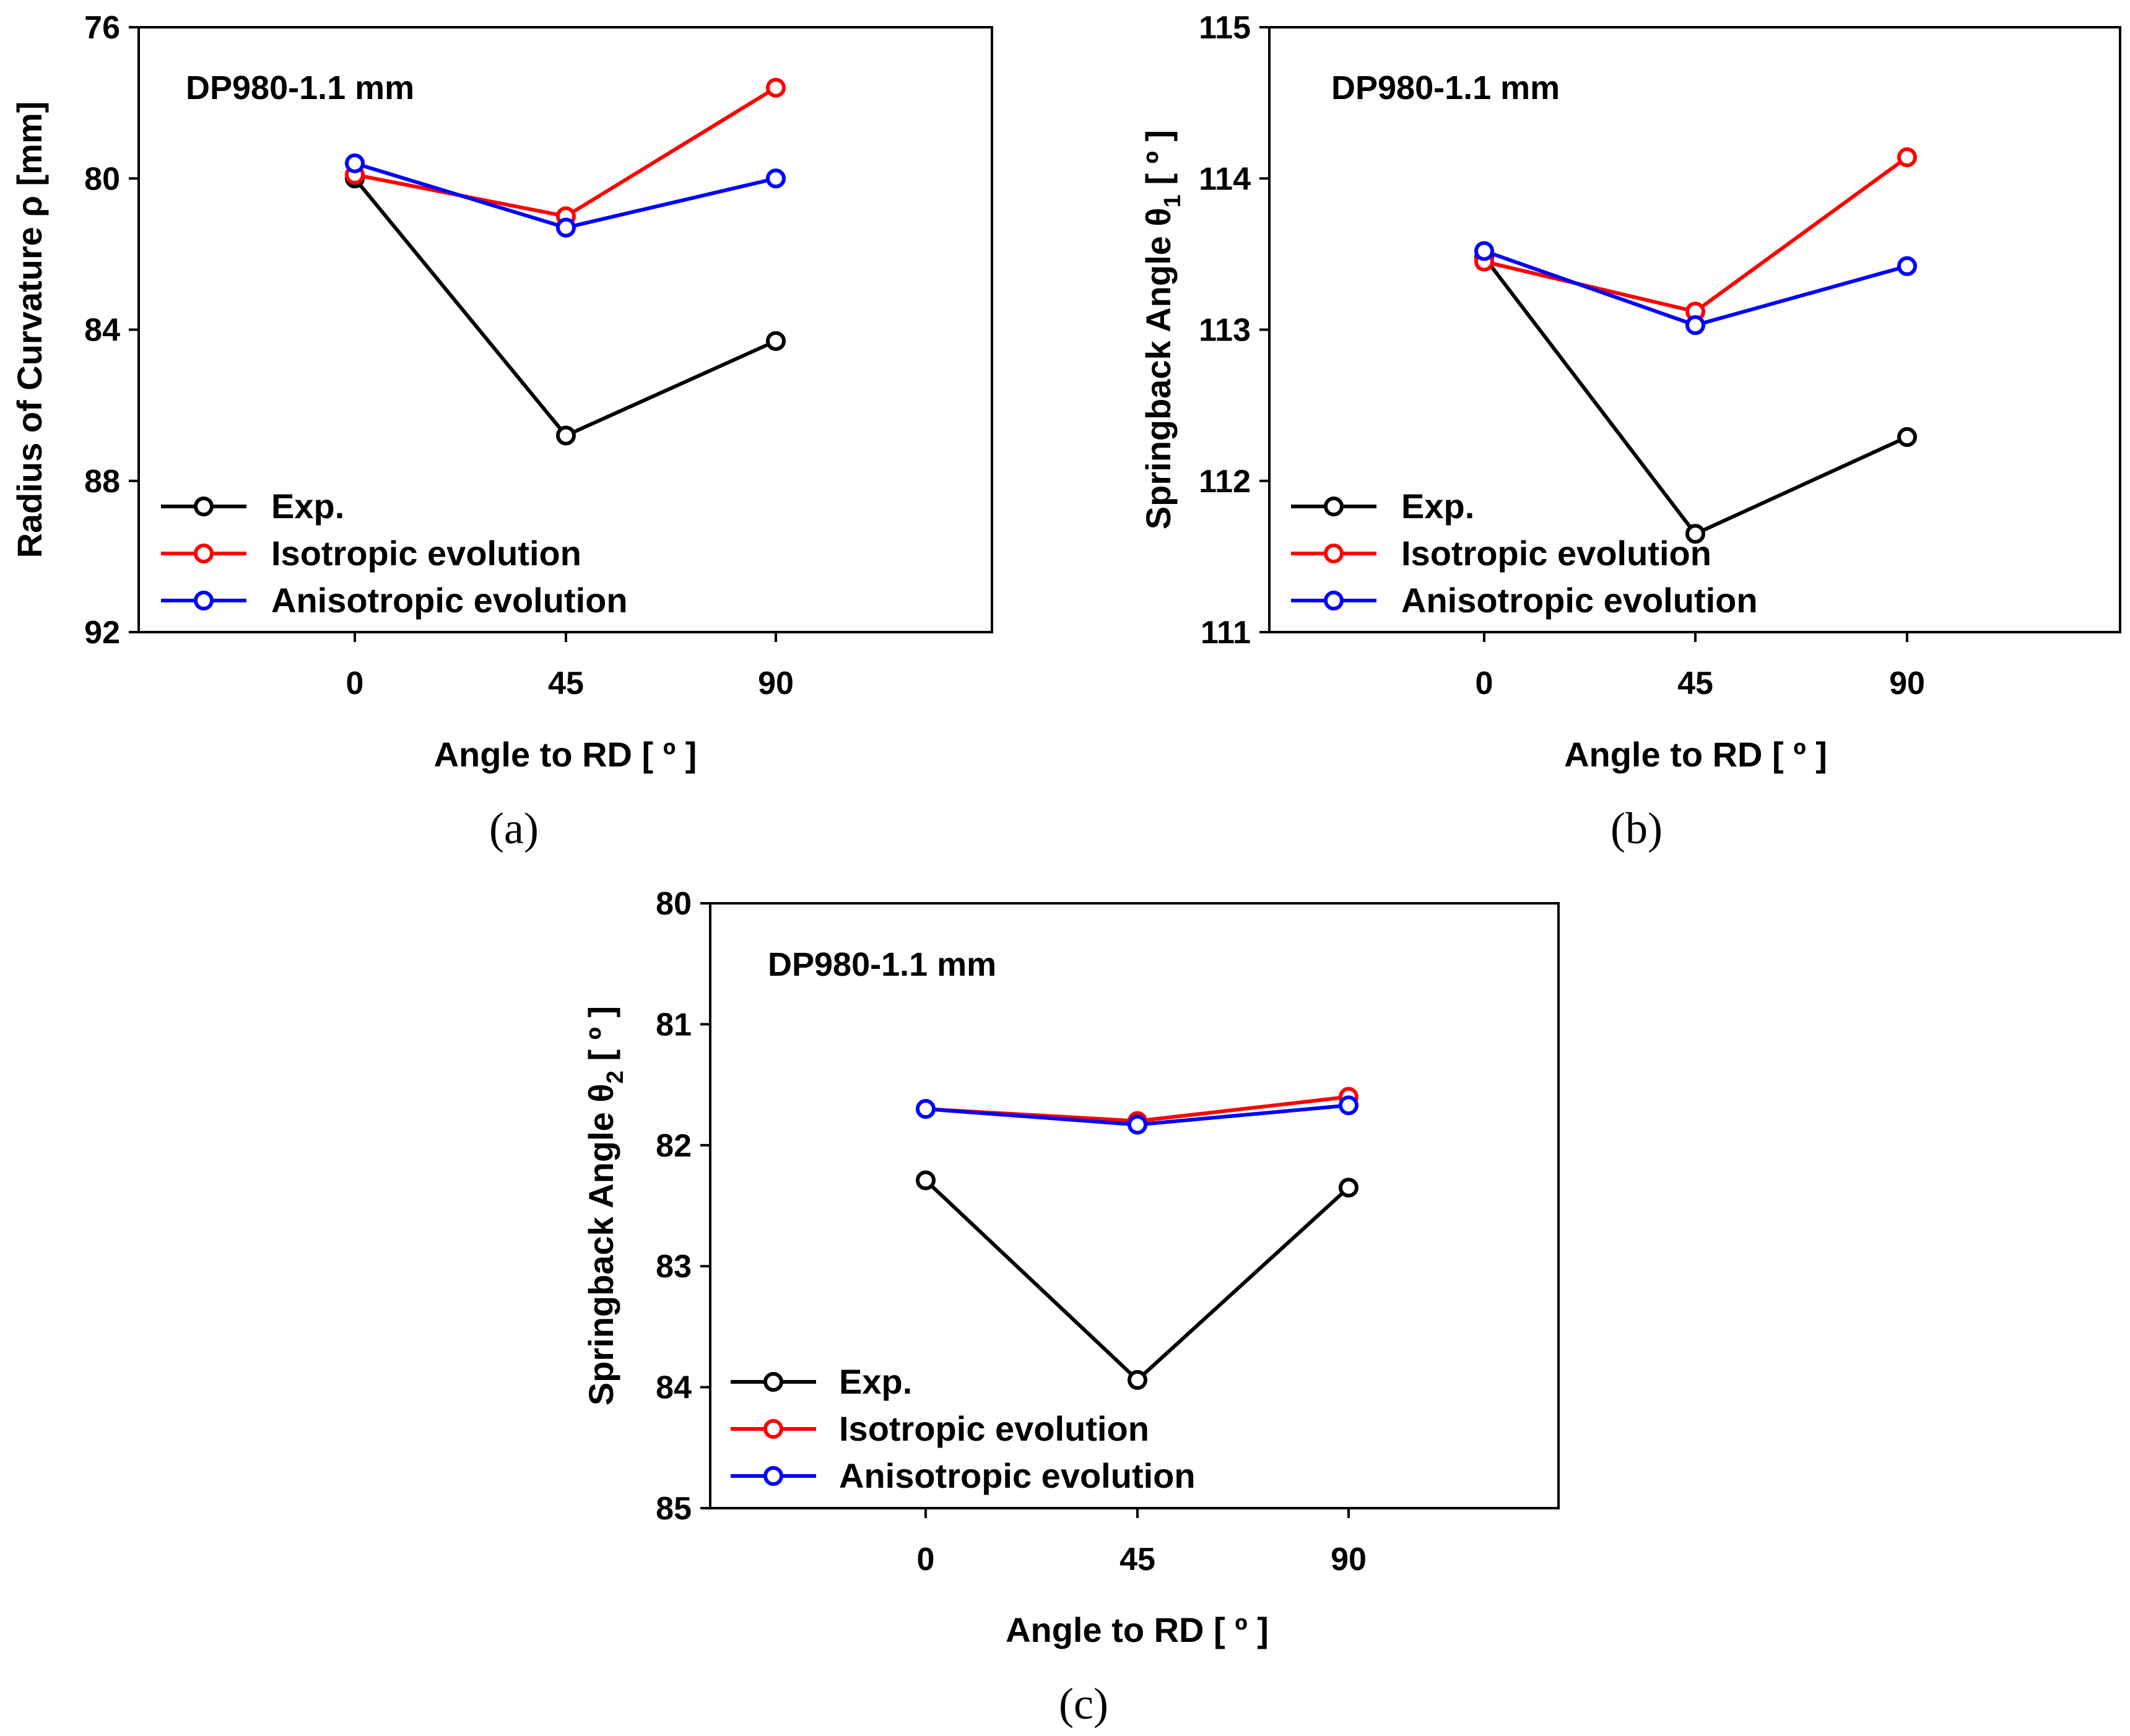 The image size is (2130, 1736). What do you see at coordinates (1225, 179) in the screenshot?
I see `y-tick-label: 114` at bounding box center [1225, 179].